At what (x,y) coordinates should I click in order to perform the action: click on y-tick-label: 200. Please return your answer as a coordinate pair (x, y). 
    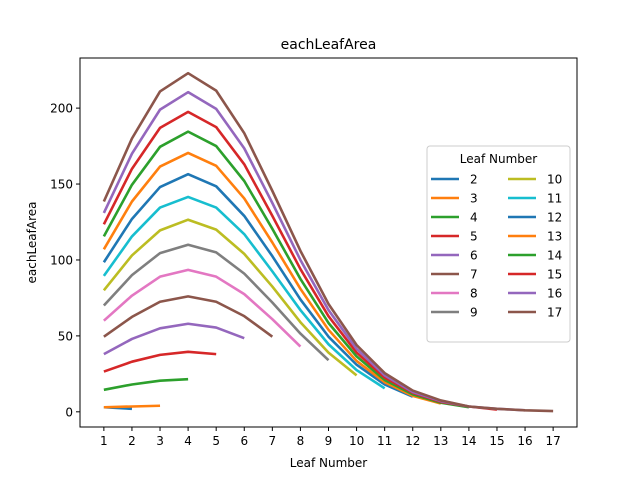
    Looking at the image, I should click on (61, 109).